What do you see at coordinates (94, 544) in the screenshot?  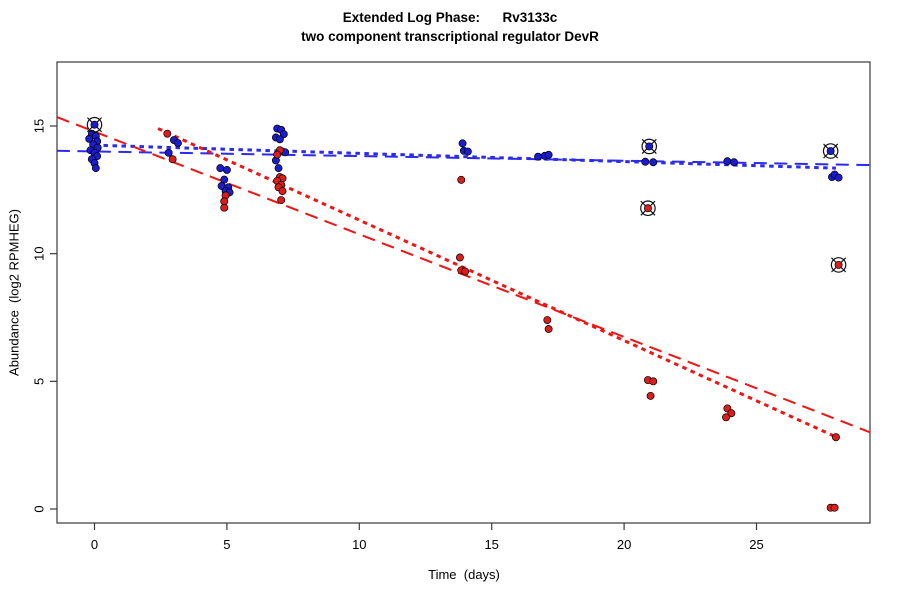 I see `x-tick-label: 0` at bounding box center [94, 544].